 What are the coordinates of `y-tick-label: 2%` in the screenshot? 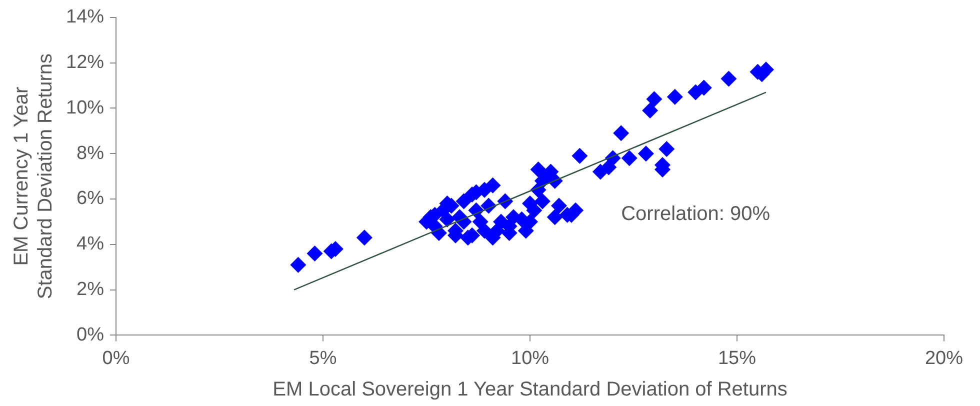 It's located at (90, 289).